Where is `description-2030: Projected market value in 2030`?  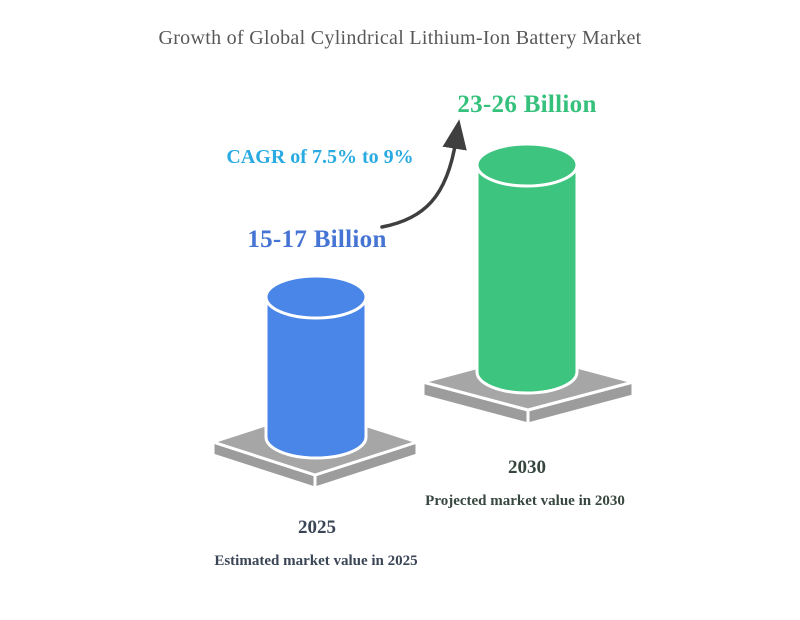
description-2030: Projected market value in 2030 is located at coordinates (525, 501).